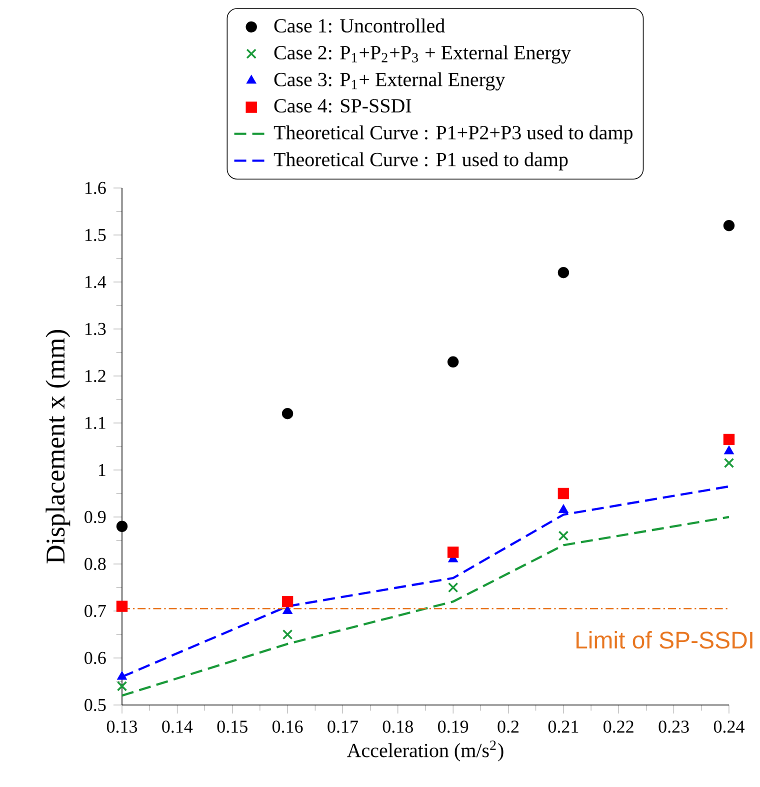  I want to click on y-tick-label: 1.4, so click(95, 282).